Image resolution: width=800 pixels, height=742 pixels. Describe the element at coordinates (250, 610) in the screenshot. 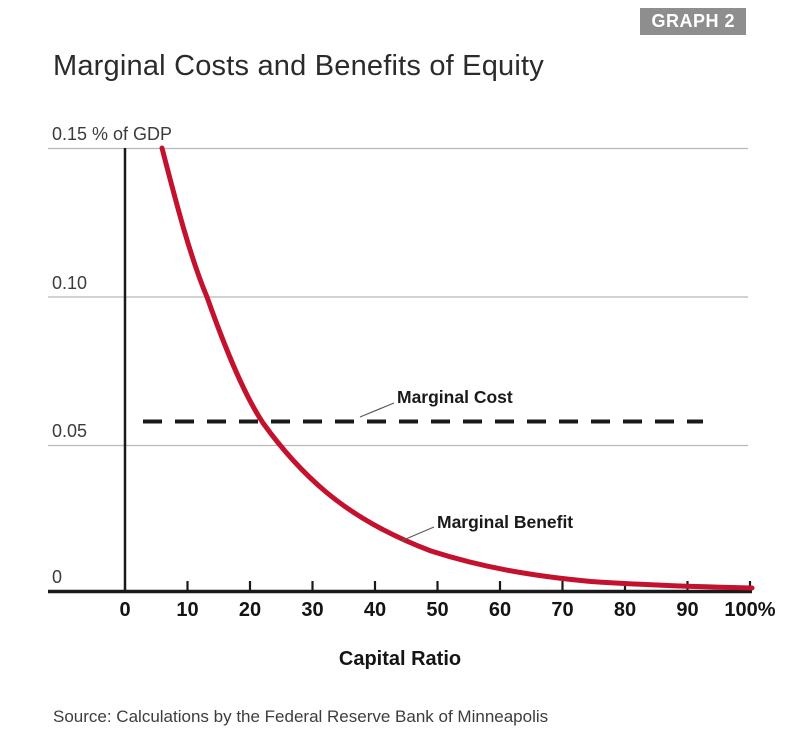

I see `x-tick-label-20: 20` at that location.